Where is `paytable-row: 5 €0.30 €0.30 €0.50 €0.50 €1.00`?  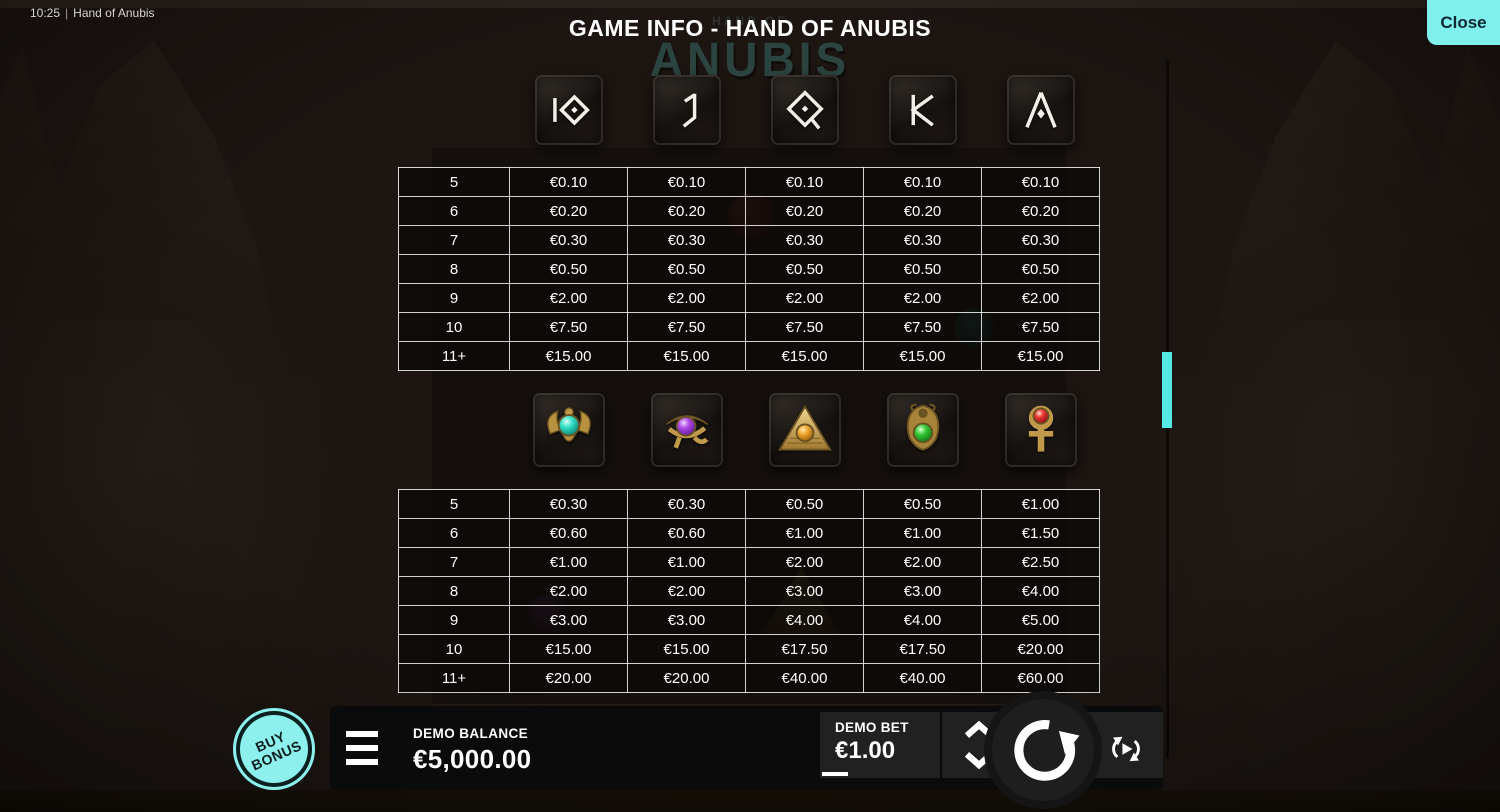 paytable-row: 5 €0.30 €0.30 €0.50 €0.50 €1.00 is located at coordinates (749, 504).